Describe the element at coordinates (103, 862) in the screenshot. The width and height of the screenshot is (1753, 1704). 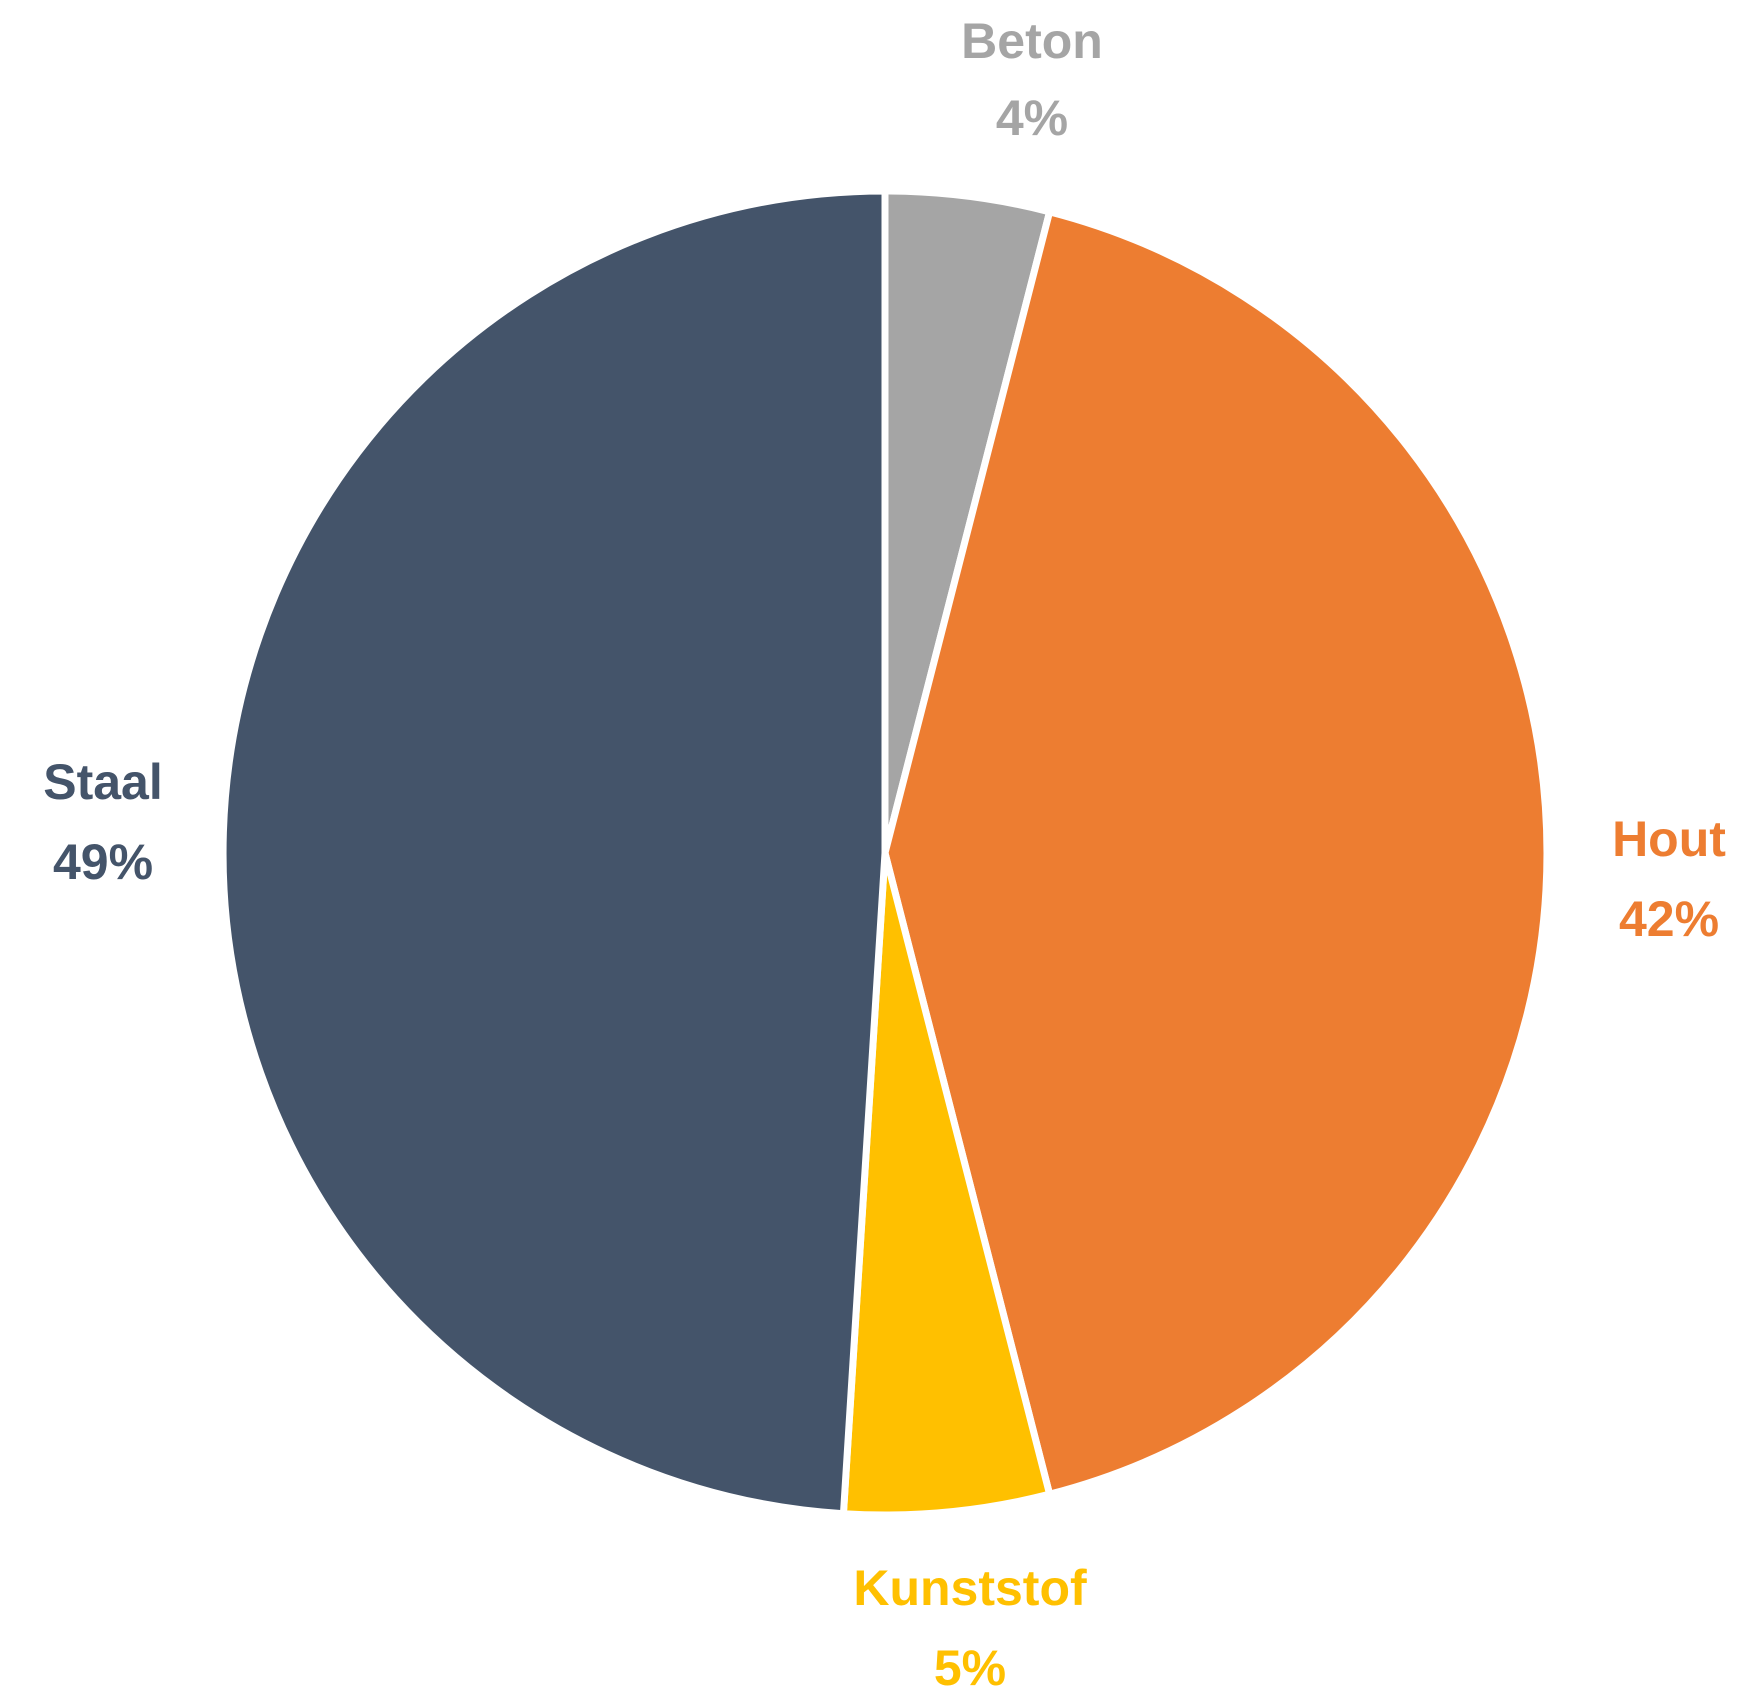
I see `slice-value-staal: 49%` at that location.